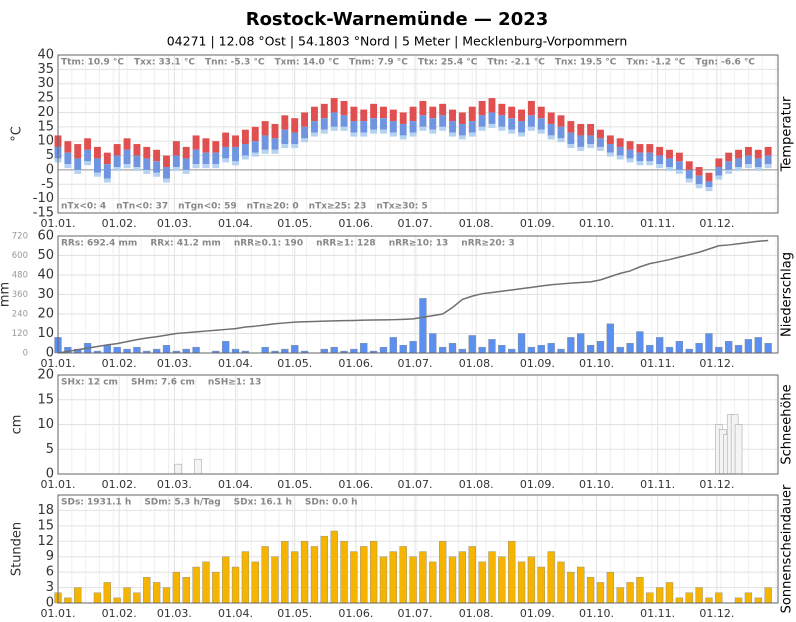 The image size is (796, 622). Describe the element at coordinates (487, 244) in the screenshot. I see `stat-annotation: nRR≥20: 3` at that location.